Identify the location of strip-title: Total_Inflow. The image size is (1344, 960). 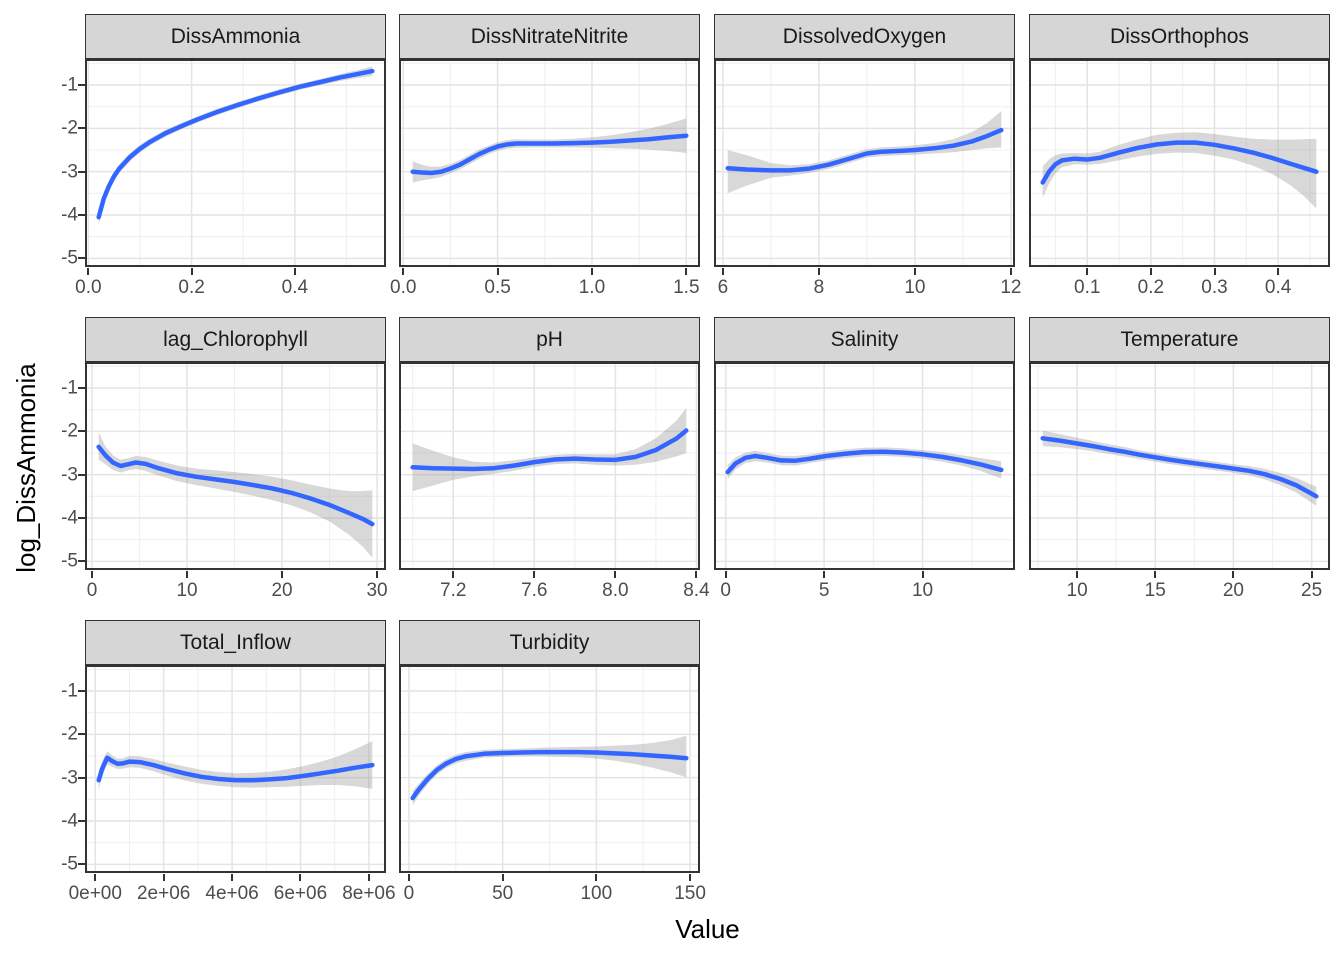
(235, 642).